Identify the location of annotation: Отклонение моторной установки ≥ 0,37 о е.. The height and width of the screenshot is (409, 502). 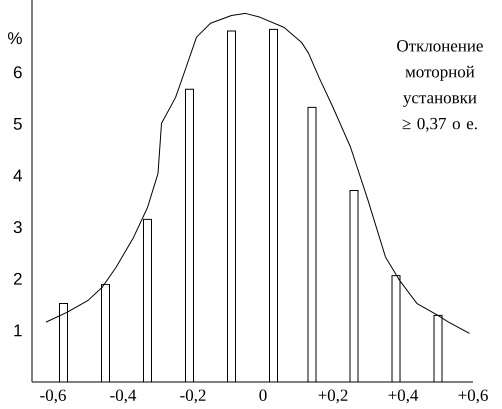
(440, 86).